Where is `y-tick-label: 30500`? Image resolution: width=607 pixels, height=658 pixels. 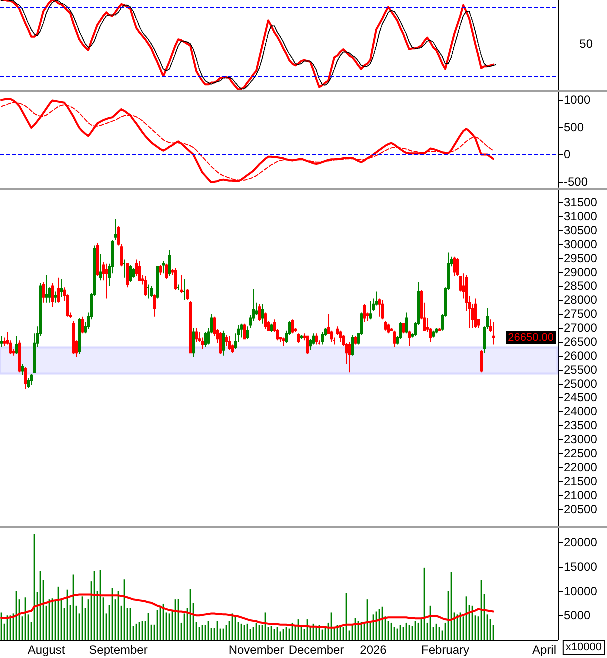 y-tick-label: 30500 is located at coordinates (581, 230).